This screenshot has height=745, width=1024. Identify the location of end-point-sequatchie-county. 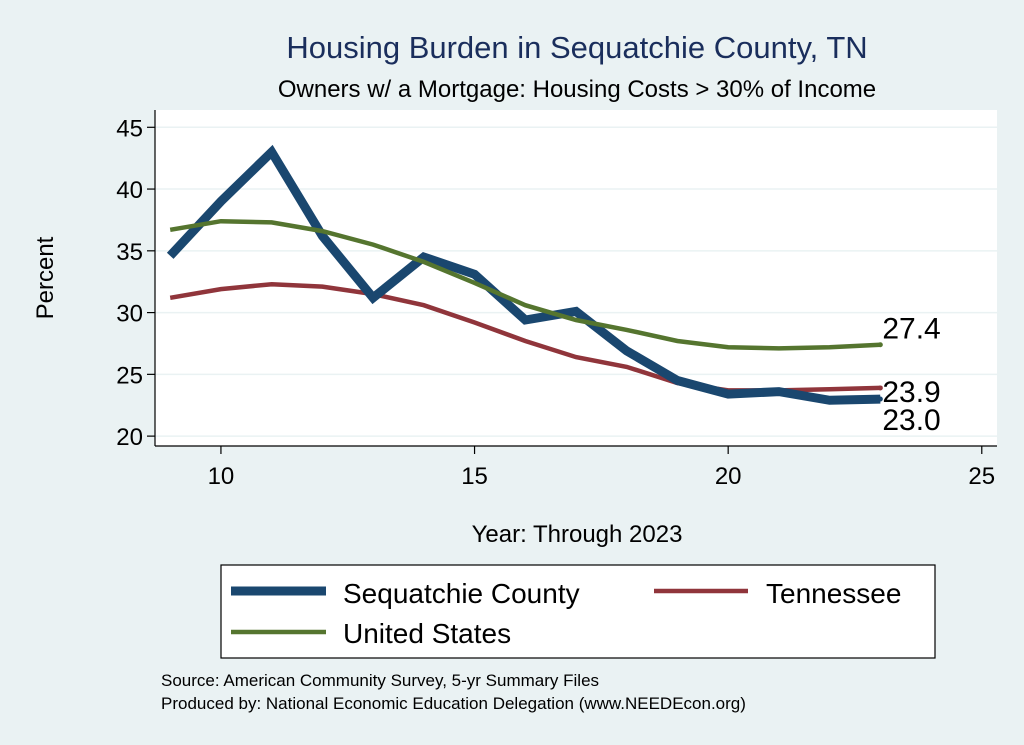
(880, 399).